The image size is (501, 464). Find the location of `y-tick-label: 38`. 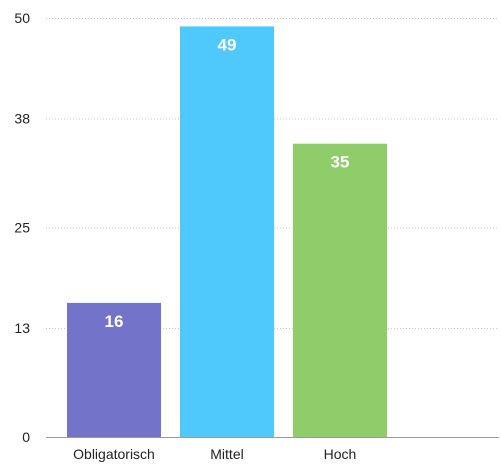

y-tick-label: 38 is located at coordinates (22, 119).